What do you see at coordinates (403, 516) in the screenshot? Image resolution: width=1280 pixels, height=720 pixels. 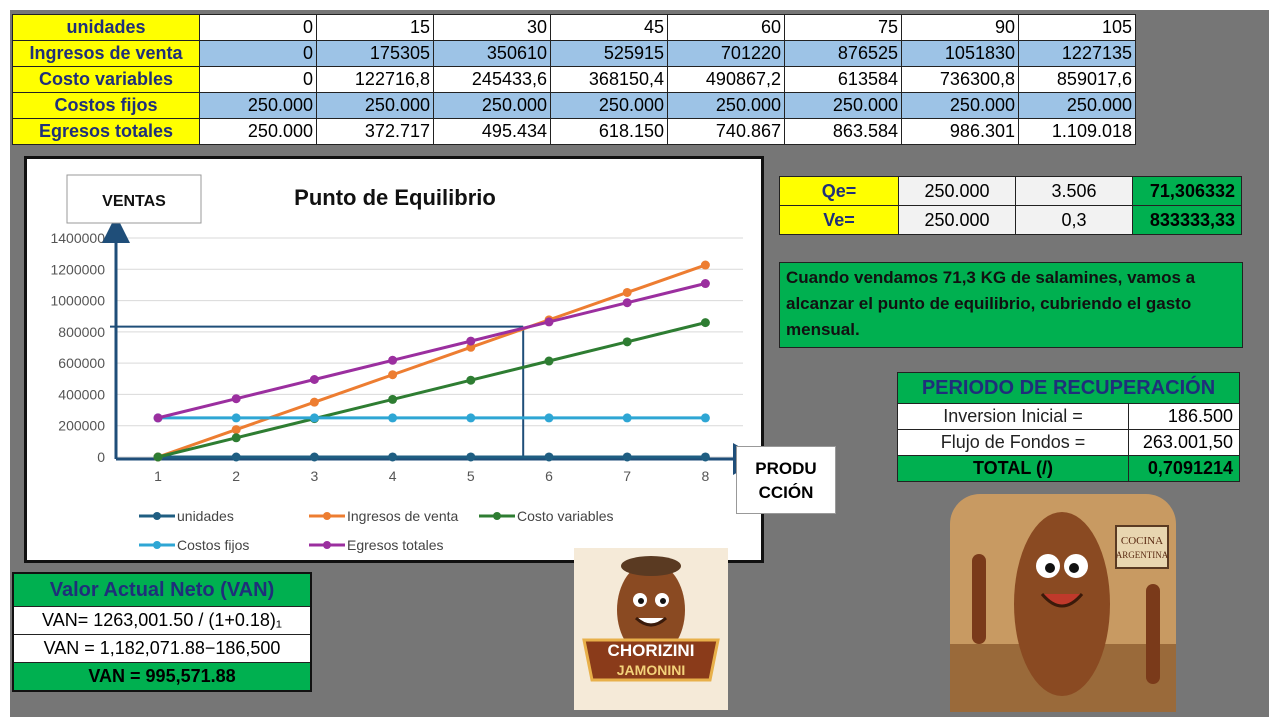 I see `legend-entry: Ingresos de venta` at bounding box center [403, 516].